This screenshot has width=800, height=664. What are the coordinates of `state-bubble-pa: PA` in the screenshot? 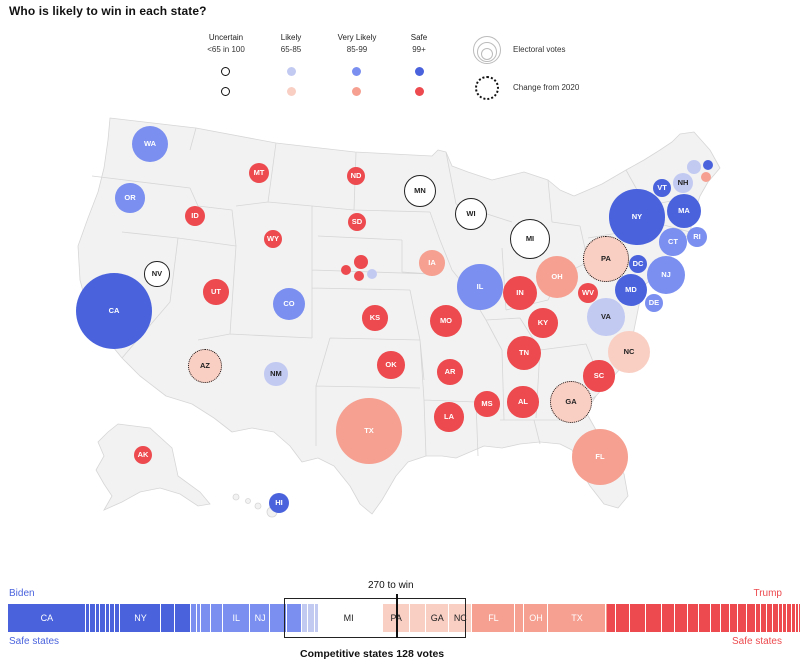 It's located at (606, 259).